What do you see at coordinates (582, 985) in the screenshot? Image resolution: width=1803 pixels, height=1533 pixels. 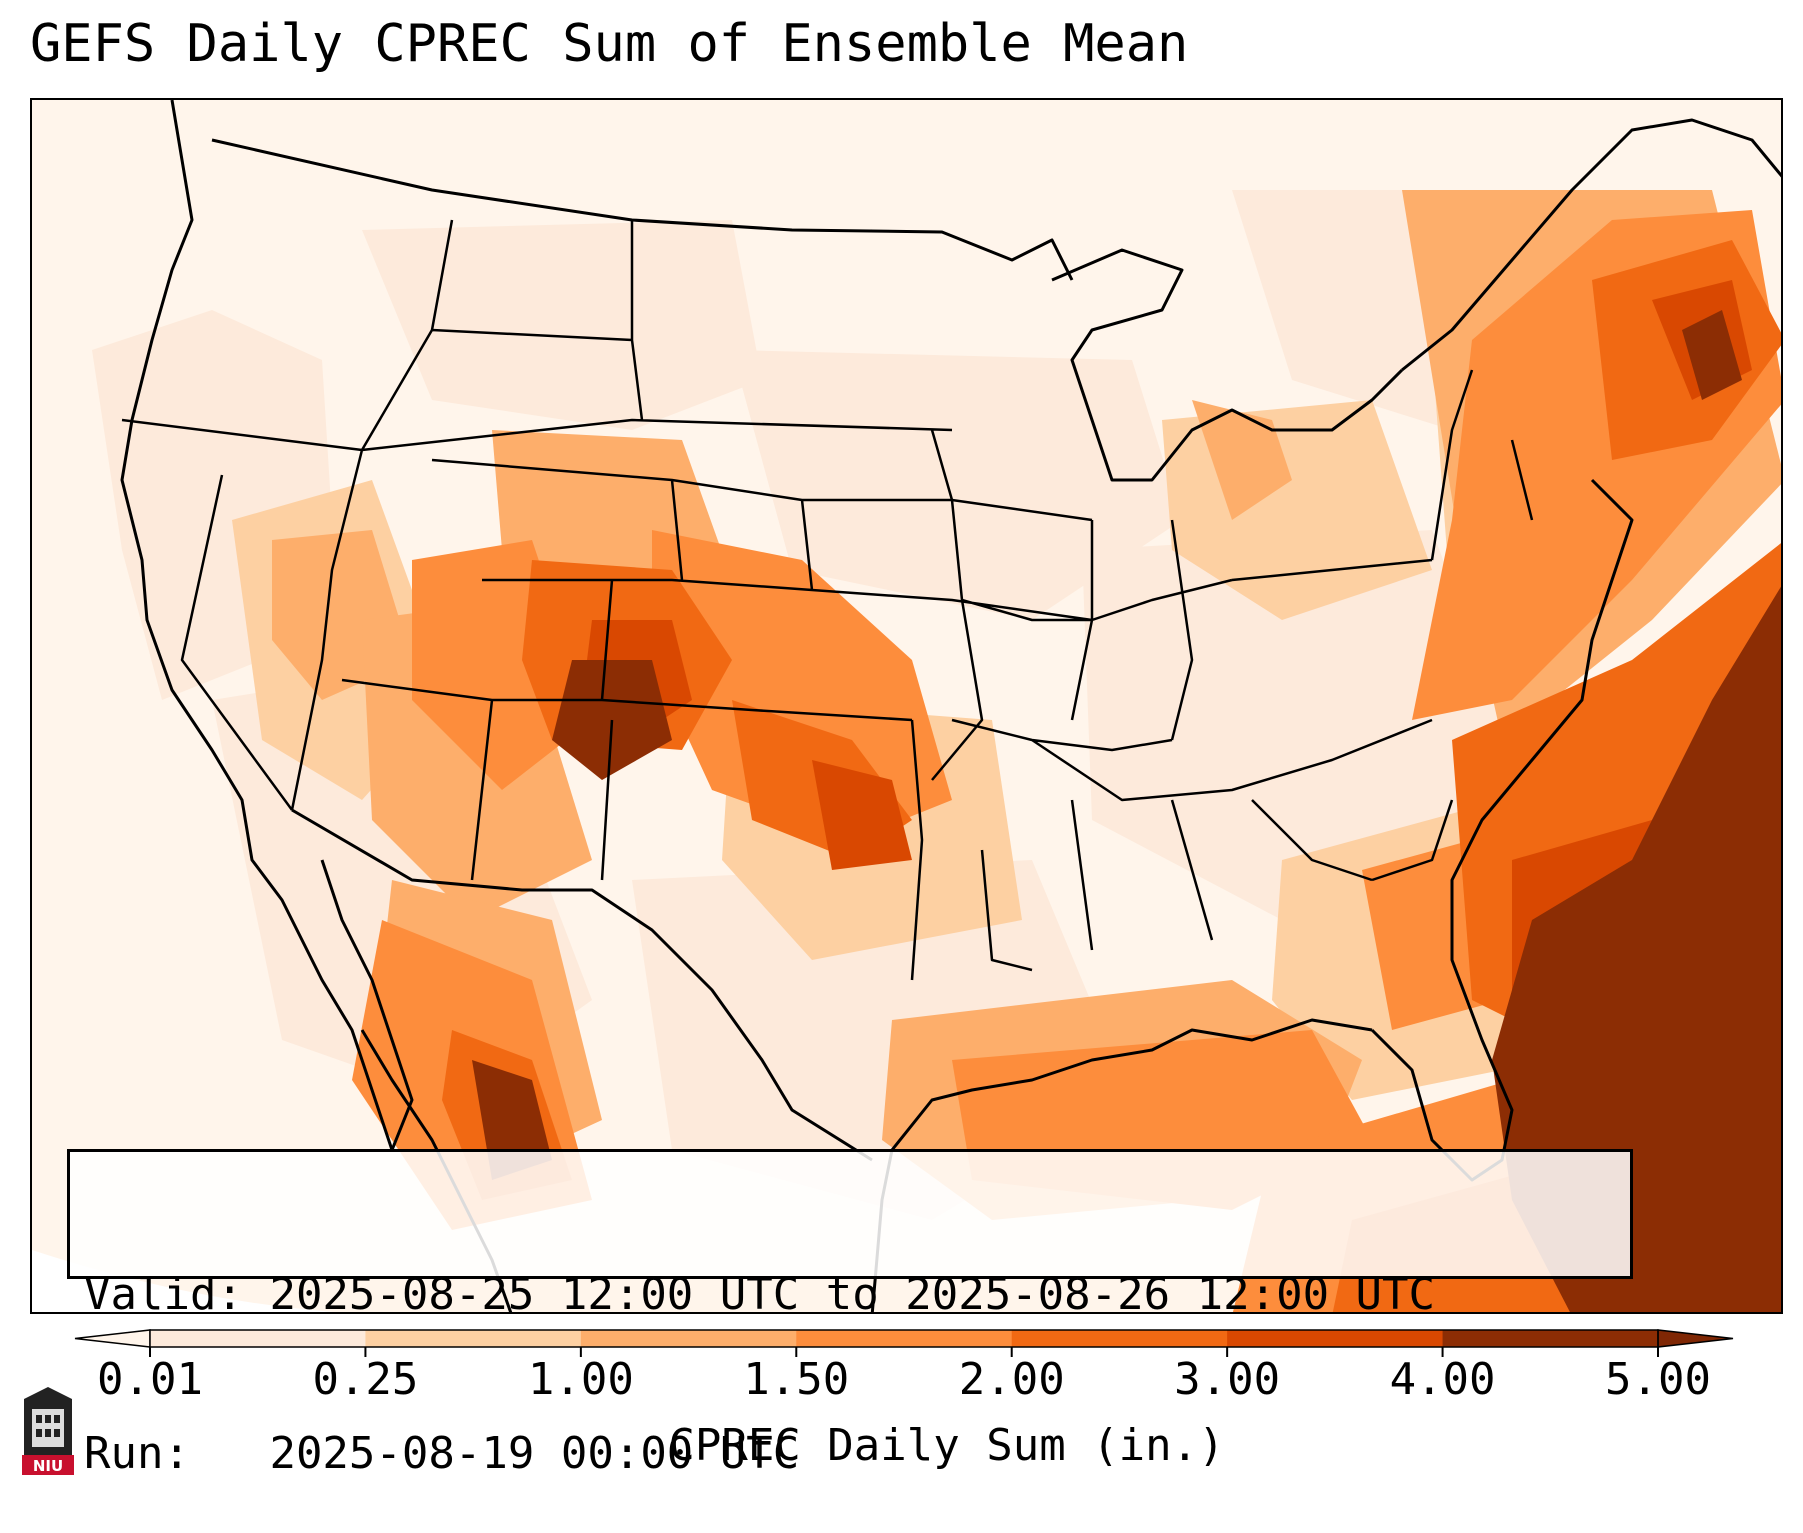 I see `us-mexico-border` at bounding box center [582, 985].